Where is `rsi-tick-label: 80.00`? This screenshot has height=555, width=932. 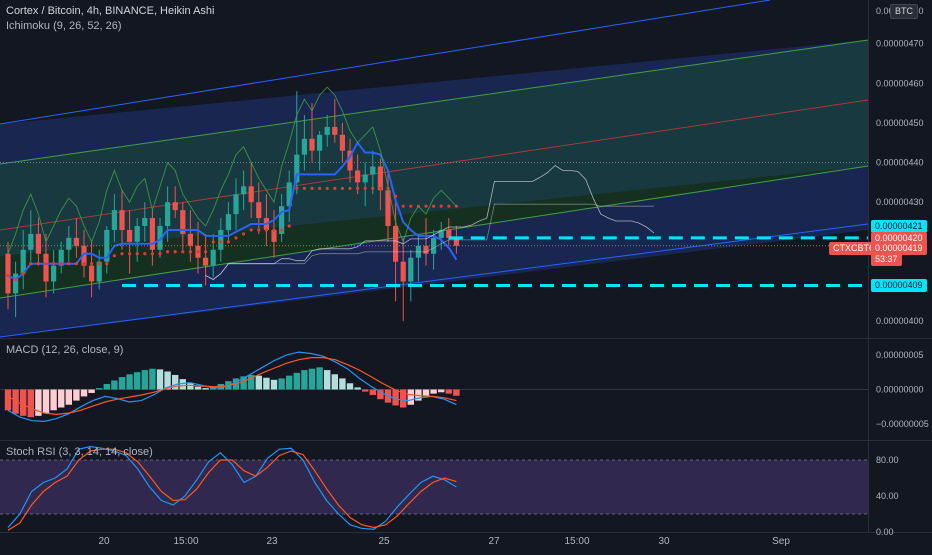 rsi-tick-label: 80.00 is located at coordinates (887, 460).